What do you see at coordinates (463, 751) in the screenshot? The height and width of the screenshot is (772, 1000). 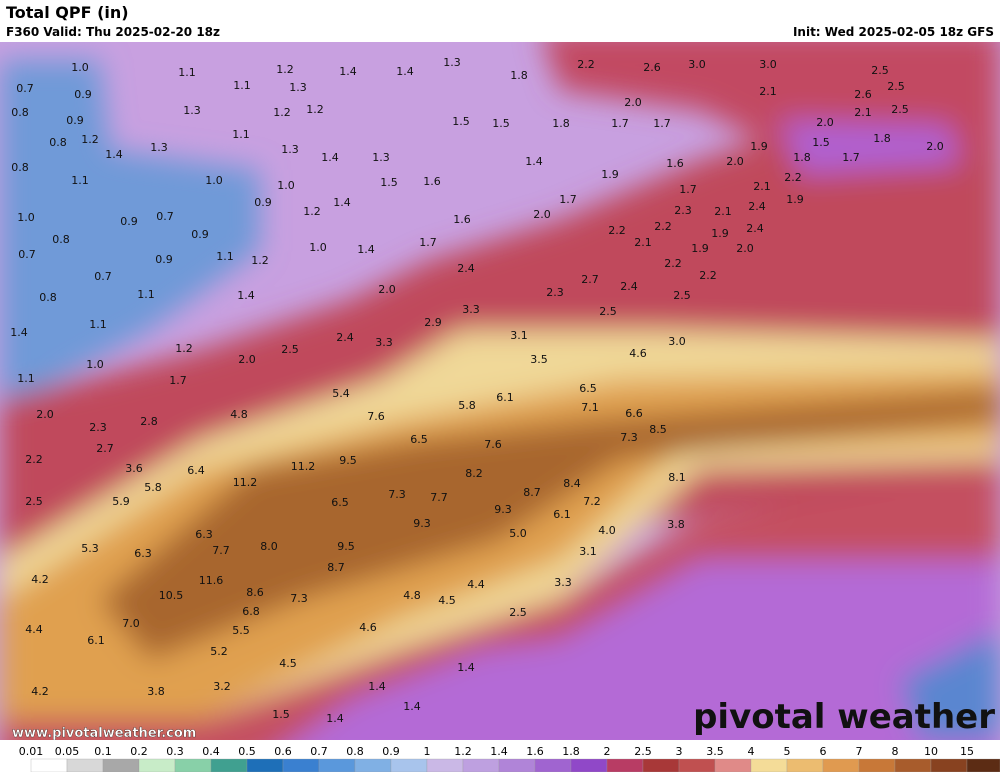 I see `colorbar-label: 1.2` at bounding box center [463, 751].